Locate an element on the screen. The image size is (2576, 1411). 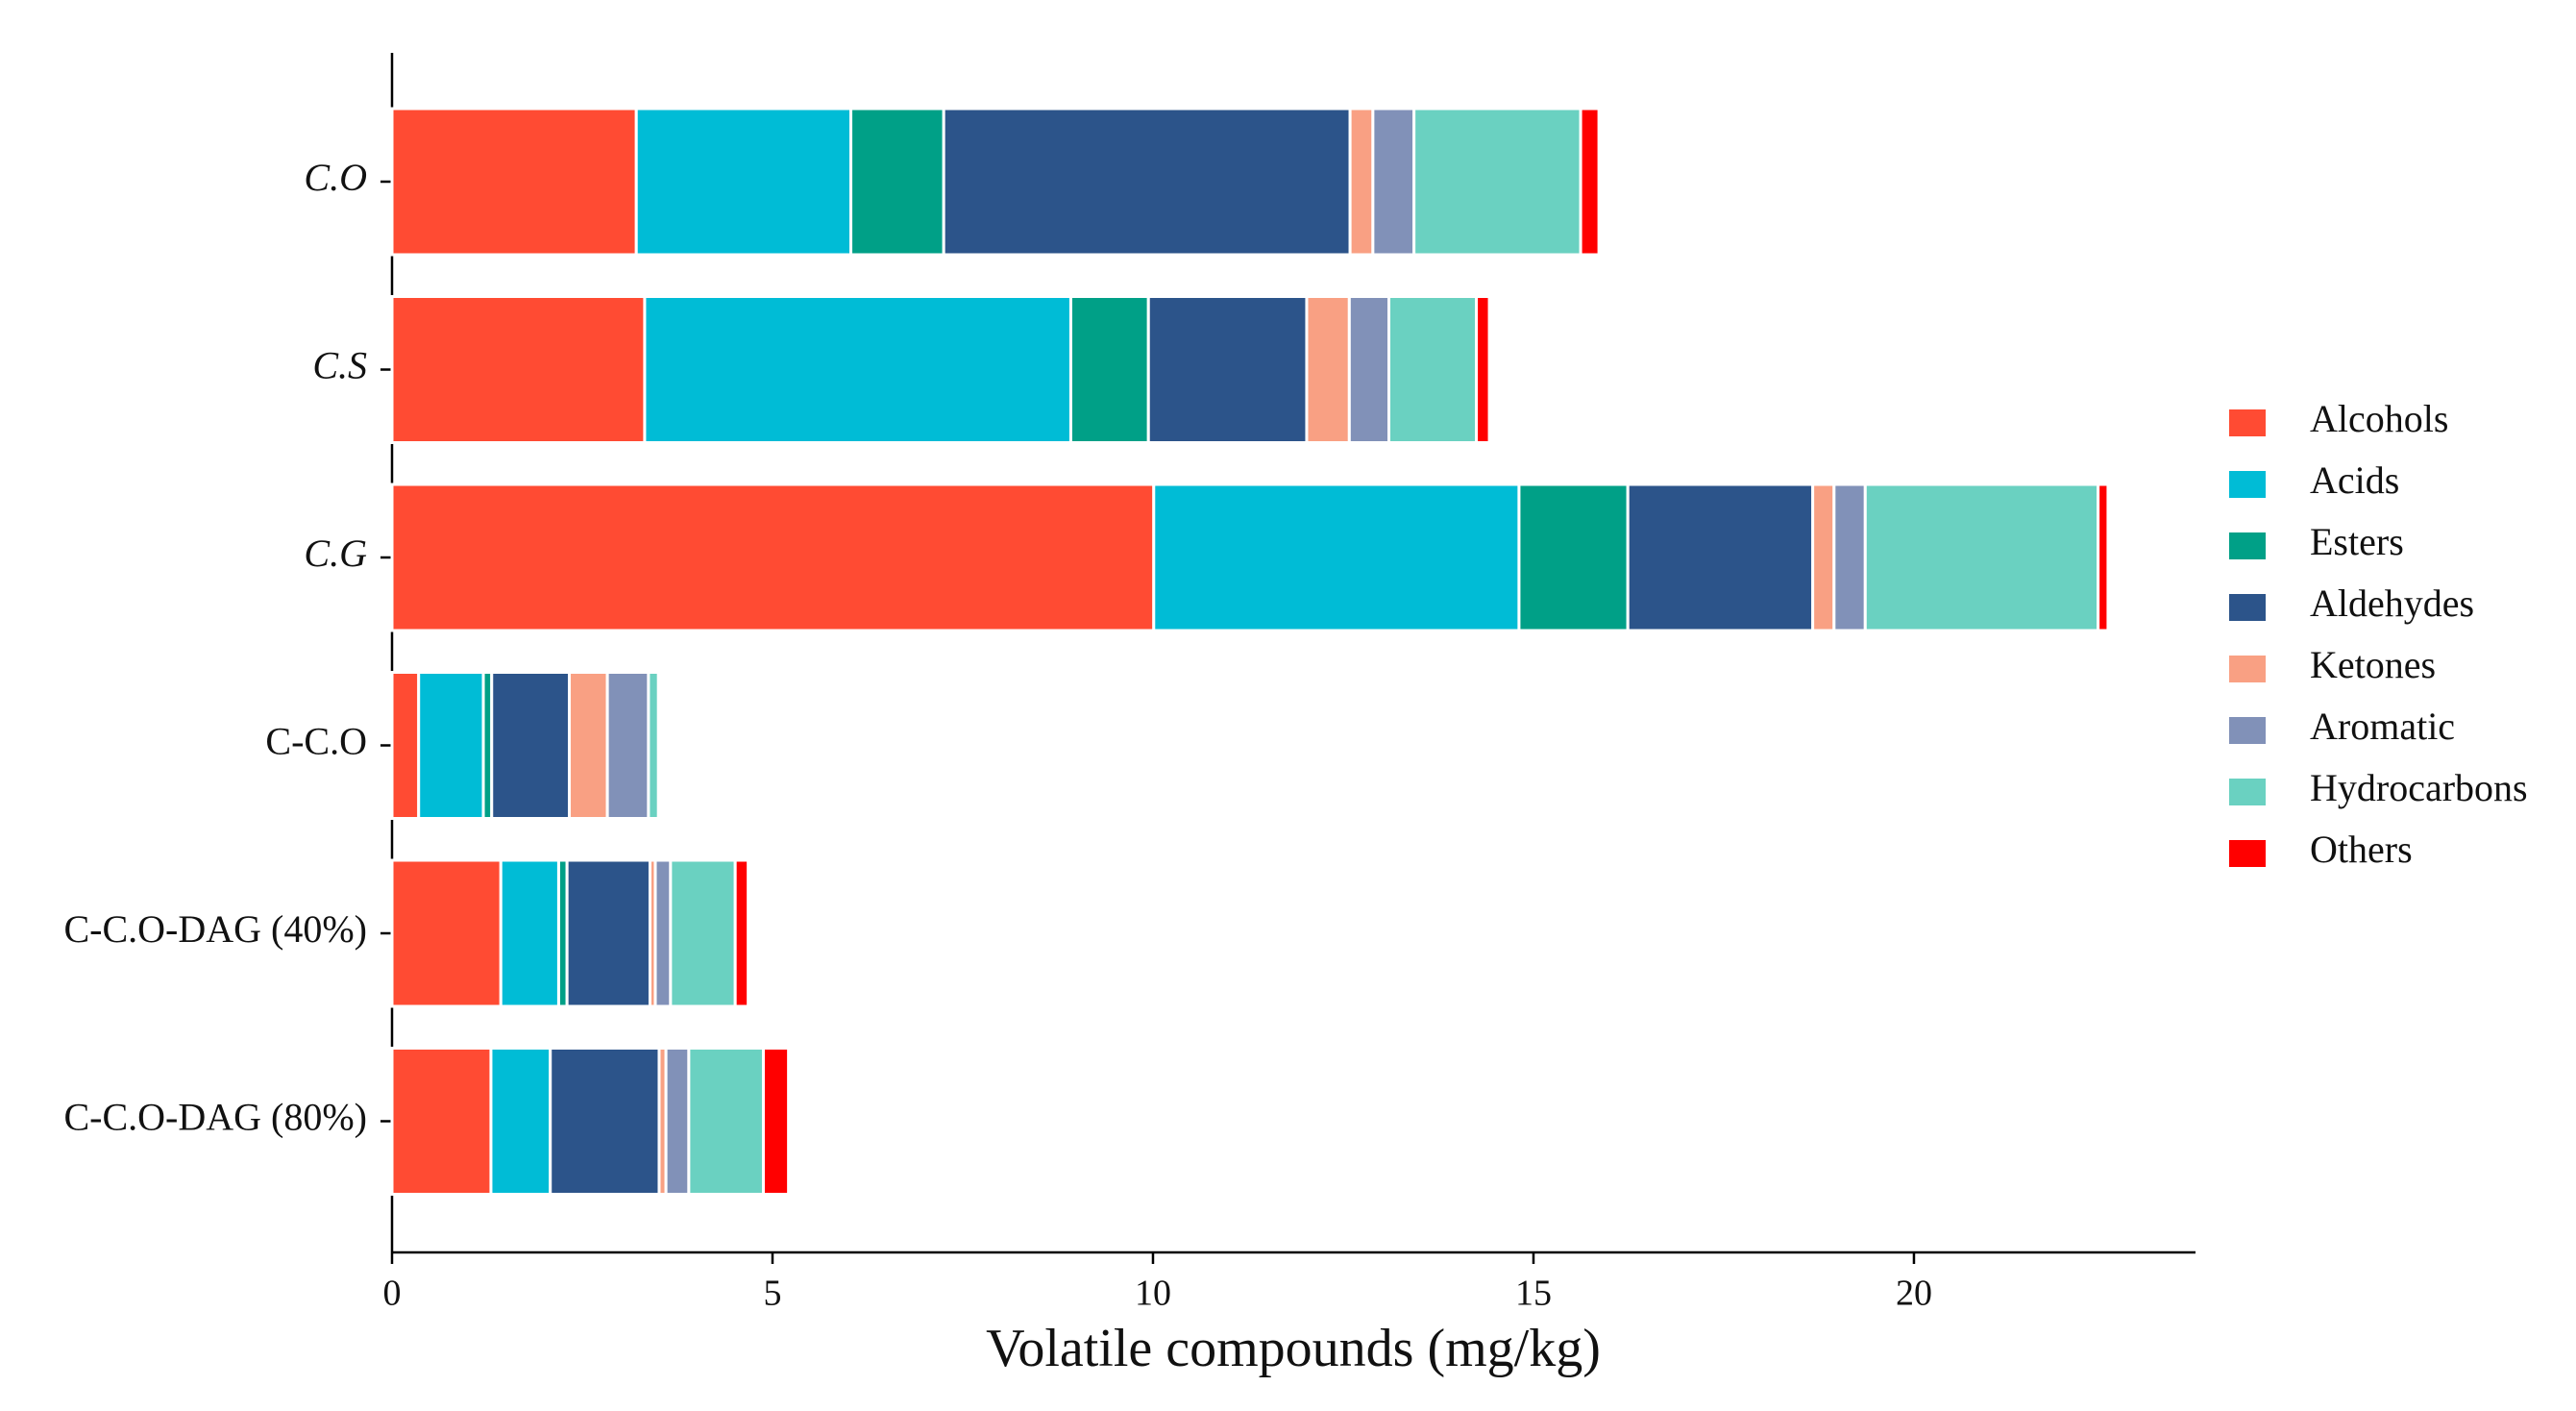
legend-label: Aldehydes is located at coordinates (2392, 603).